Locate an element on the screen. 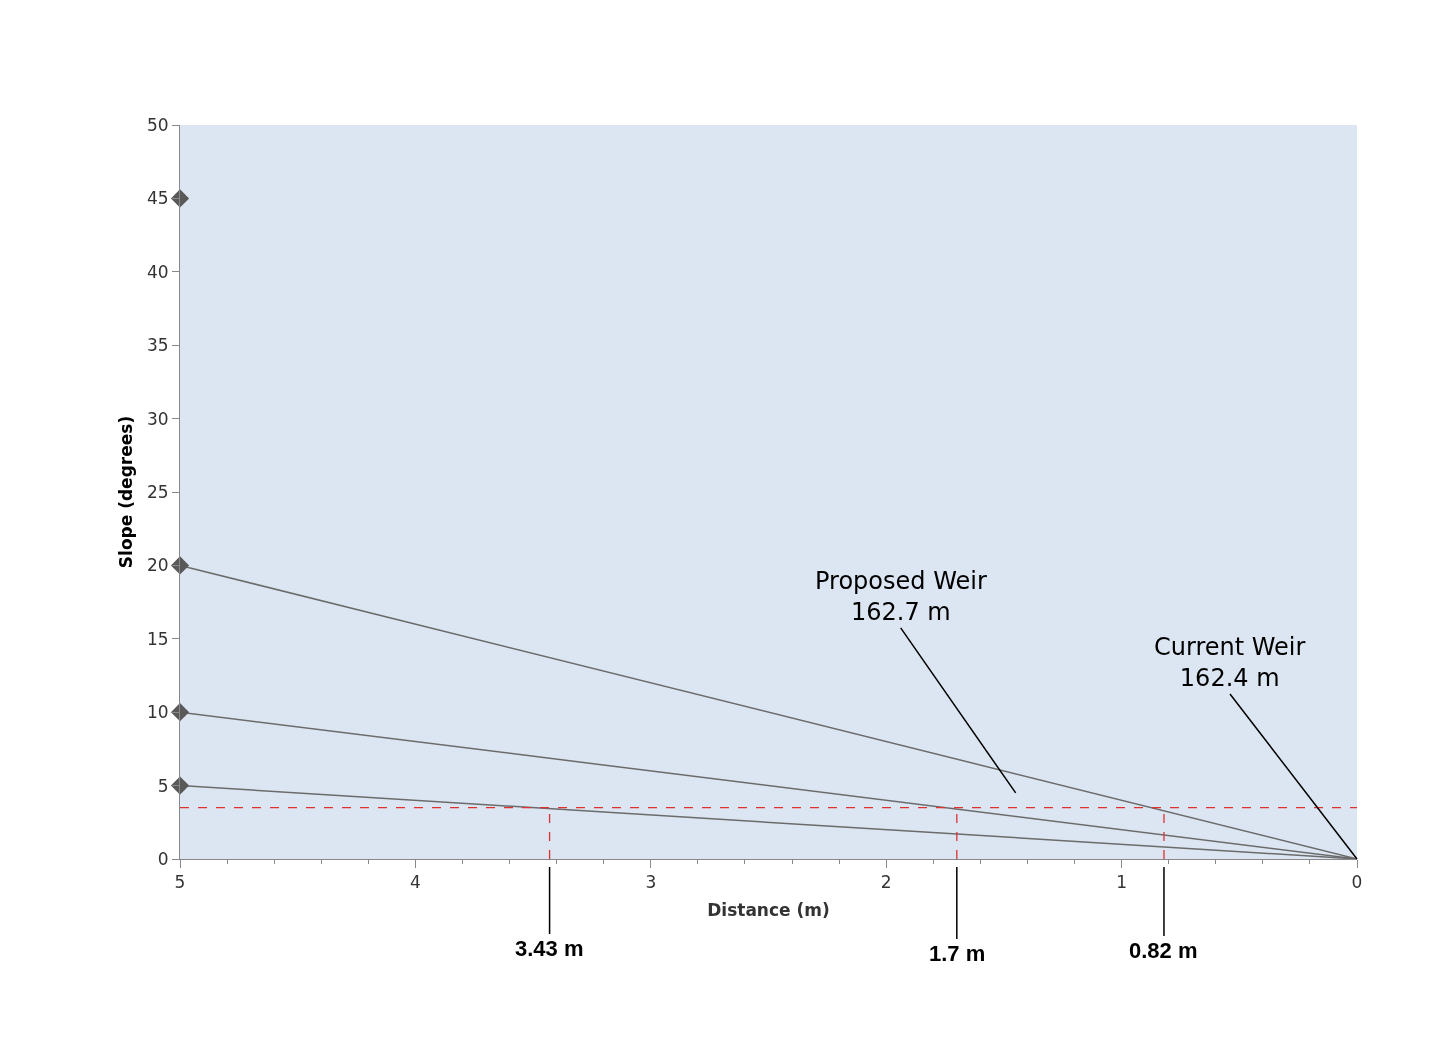 This screenshot has width=1437, height=1047. x-tick-label: 4 is located at coordinates (415, 882).